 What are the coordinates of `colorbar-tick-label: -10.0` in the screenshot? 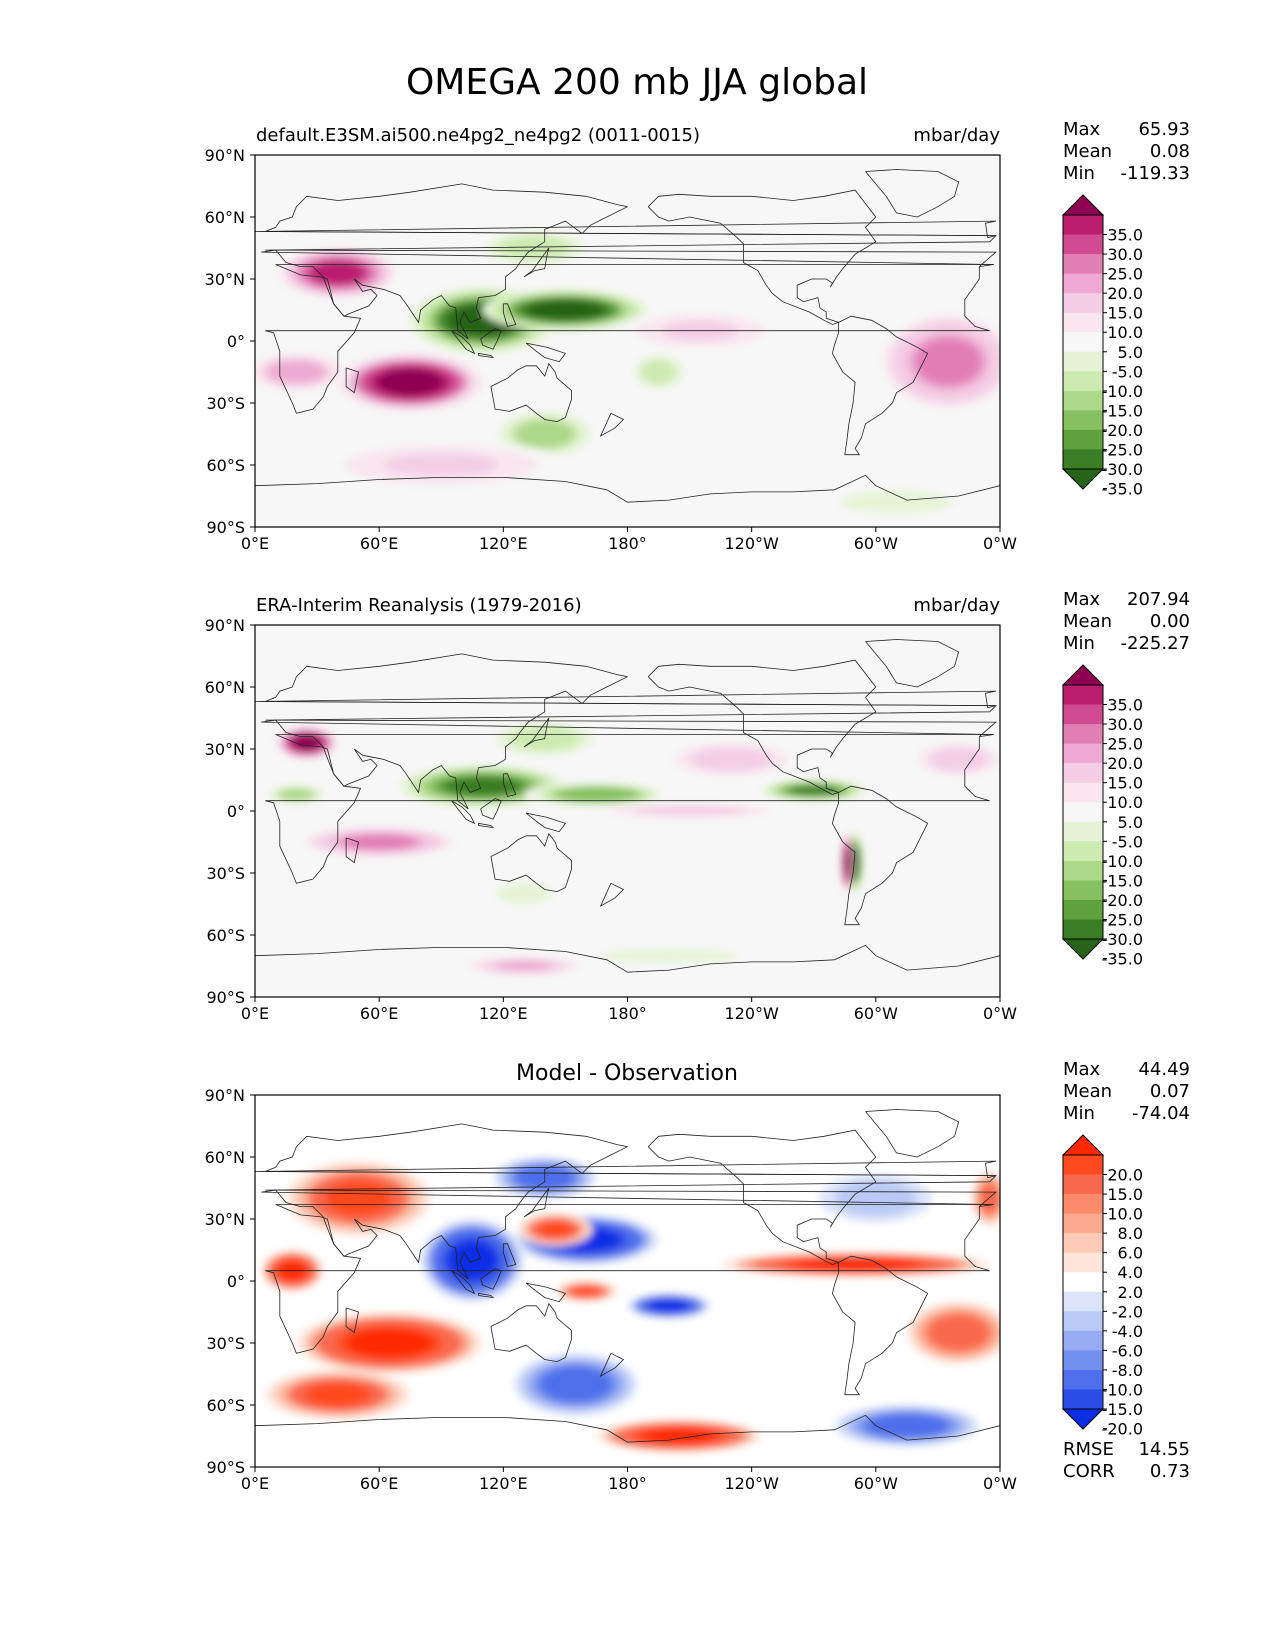 It's located at (1122, 391).